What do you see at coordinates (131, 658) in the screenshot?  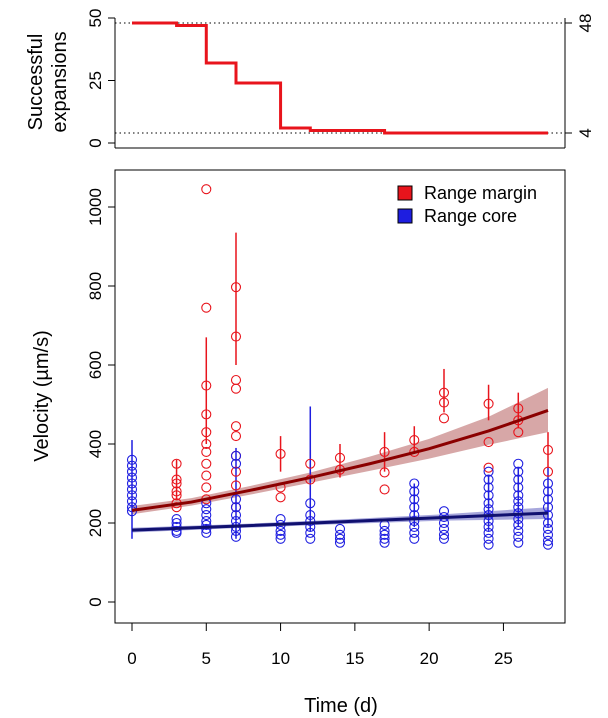 I see `x-tick-label: 0` at bounding box center [131, 658].